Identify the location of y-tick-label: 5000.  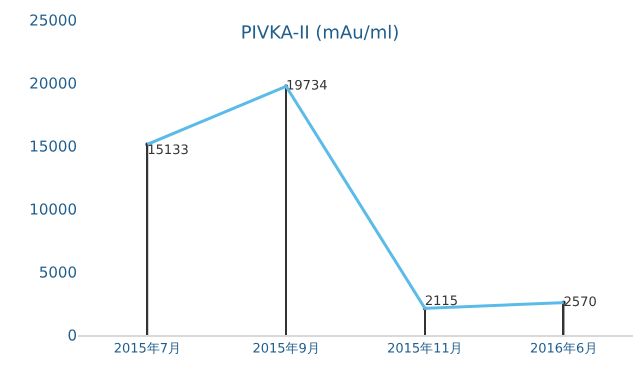
(57, 272).